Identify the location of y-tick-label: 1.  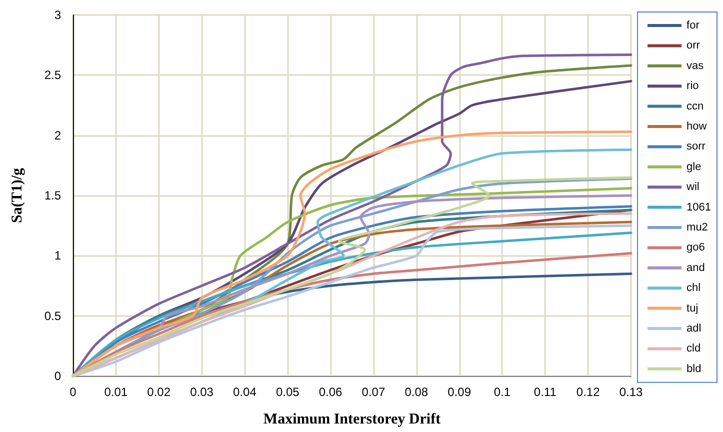
(58, 255).